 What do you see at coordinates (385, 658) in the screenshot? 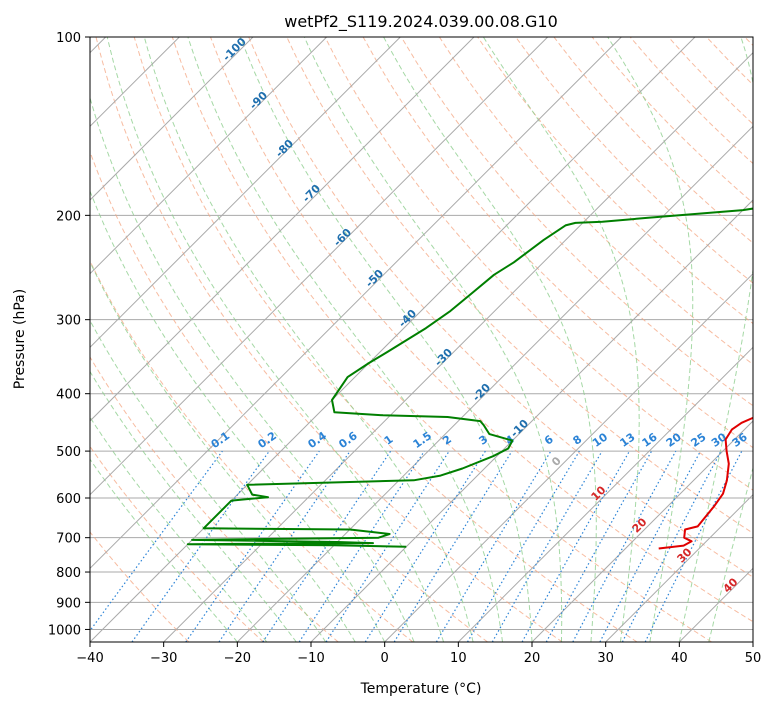
I see `x-tick-label: 0` at bounding box center [385, 658].